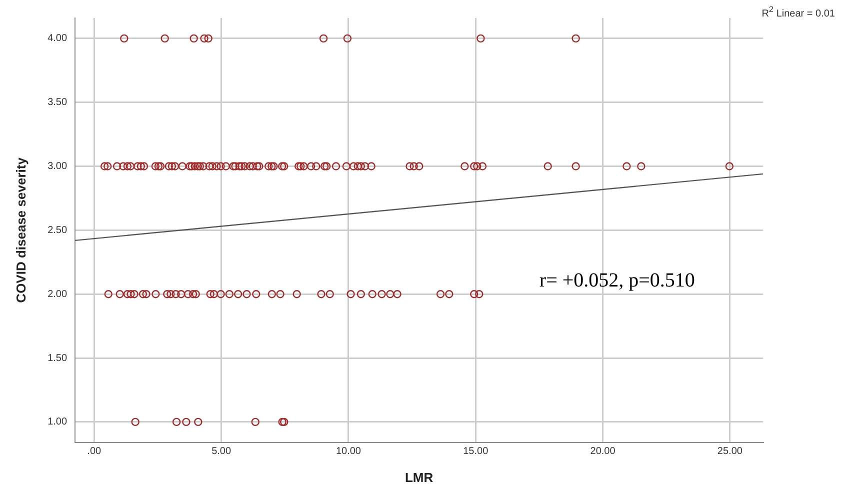 This screenshot has height=498, width=841. Describe the element at coordinates (94, 452) in the screenshot. I see `x-tick-label: .00` at that location.